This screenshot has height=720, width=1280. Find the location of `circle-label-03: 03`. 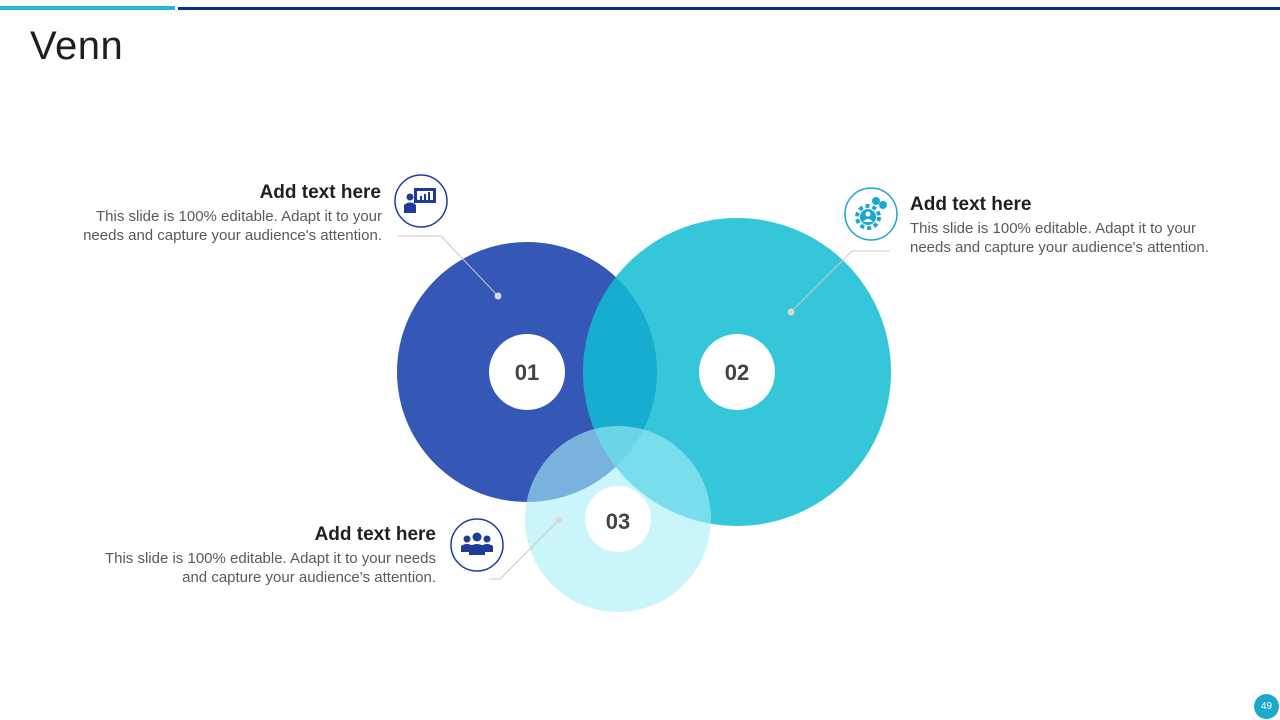

circle-label-03: 03 is located at coordinates (618, 521).